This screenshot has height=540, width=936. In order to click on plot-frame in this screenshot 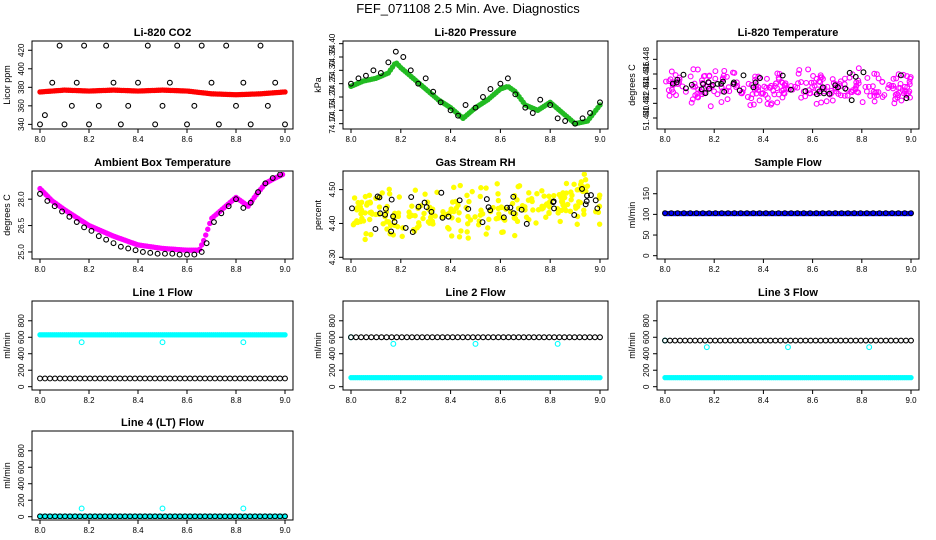, I will do `click(162, 475)`.